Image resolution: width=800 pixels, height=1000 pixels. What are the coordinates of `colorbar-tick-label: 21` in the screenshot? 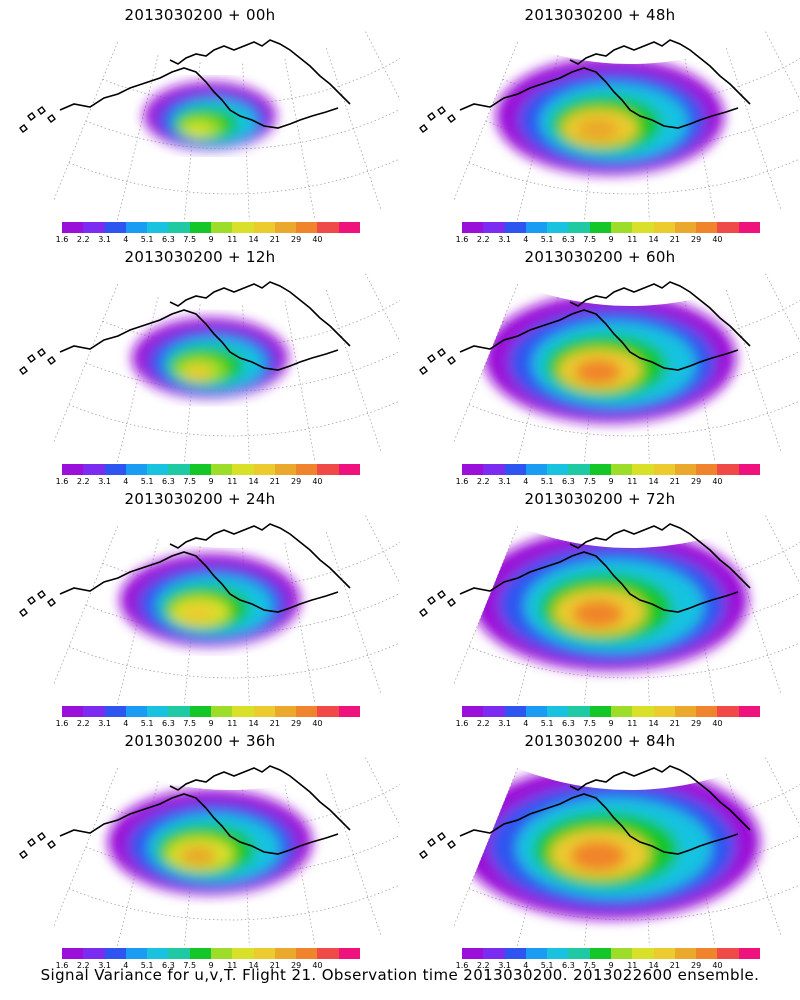 It's located at (674, 965).